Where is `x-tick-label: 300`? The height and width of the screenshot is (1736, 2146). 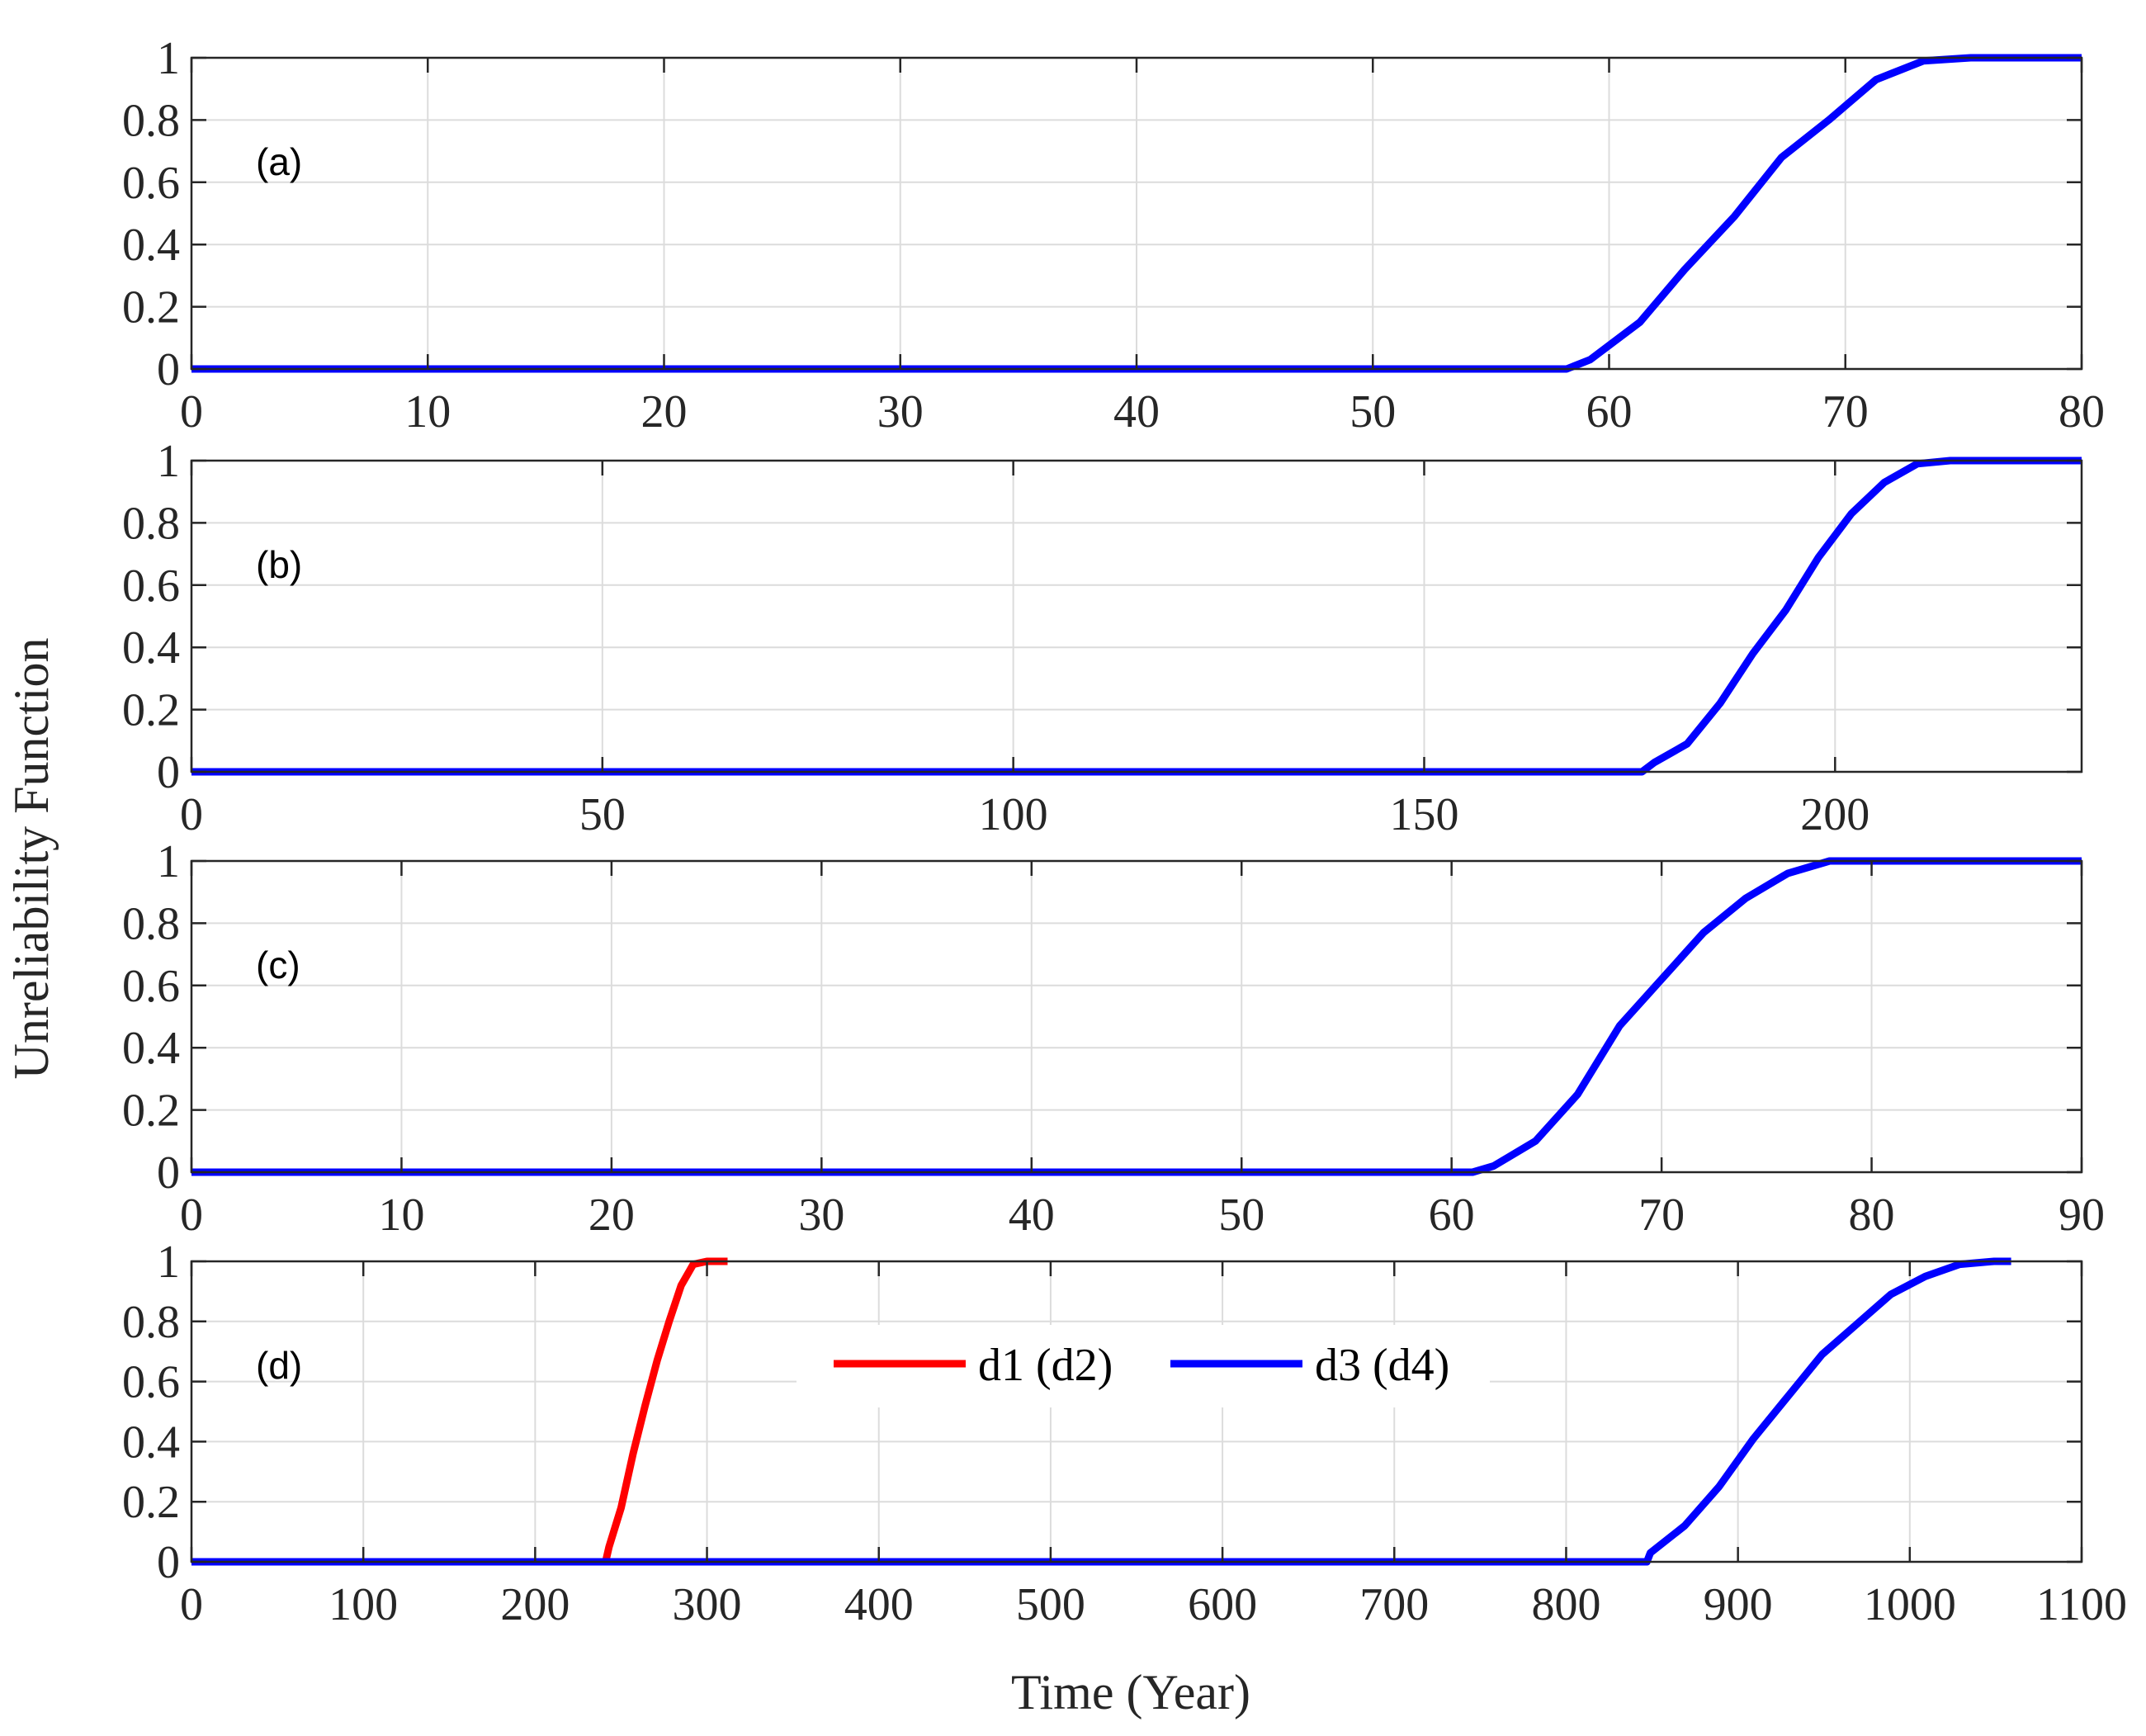
x-tick-label: 300 is located at coordinates (707, 1604).